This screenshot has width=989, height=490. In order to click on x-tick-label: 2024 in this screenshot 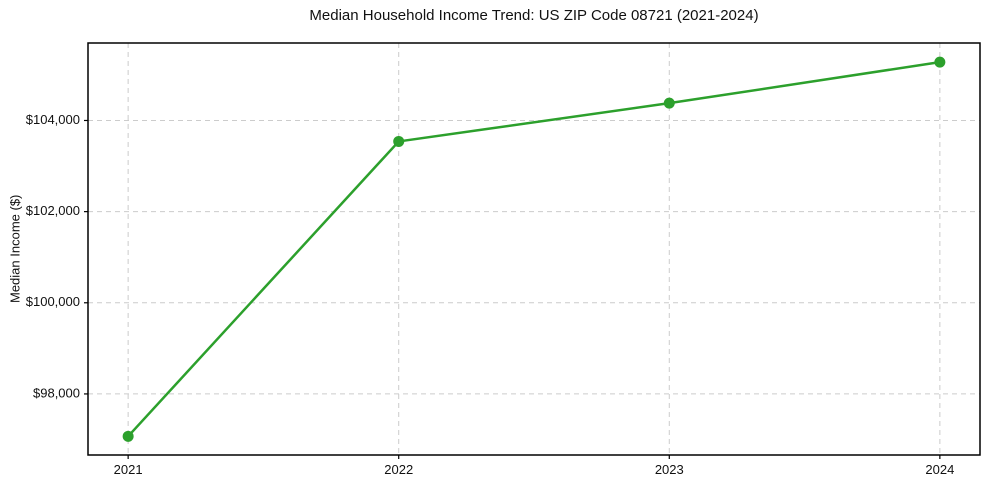, I will do `click(939, 469)`.